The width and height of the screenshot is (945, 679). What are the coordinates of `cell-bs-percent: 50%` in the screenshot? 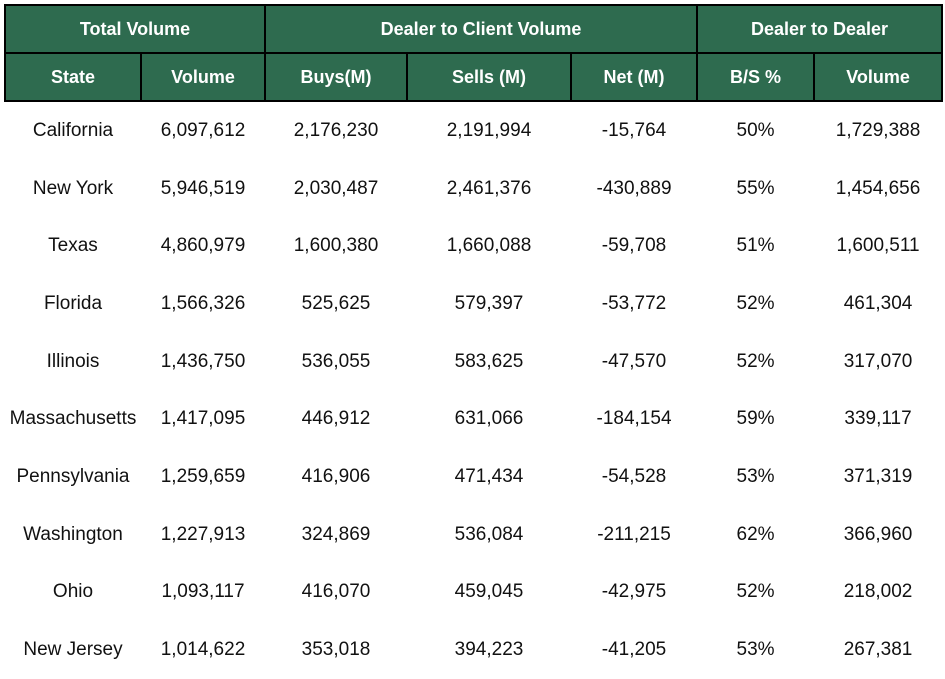 It's located at (755, 130).